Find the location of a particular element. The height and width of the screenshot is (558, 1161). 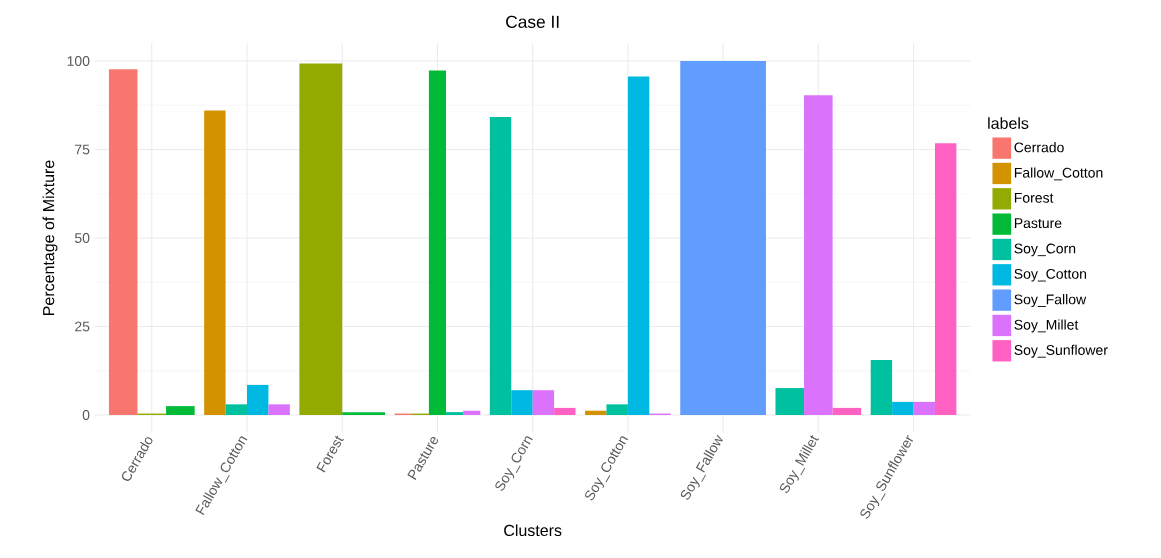

y-tick-label: 100 is located at coordinates (78, 61).